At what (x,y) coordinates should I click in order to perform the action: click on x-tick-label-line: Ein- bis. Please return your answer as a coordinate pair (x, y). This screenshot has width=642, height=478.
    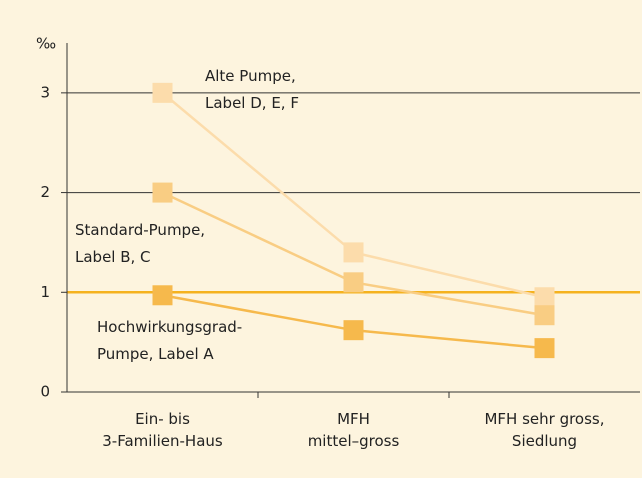
    Looking at the image, I should click on (162, 419).